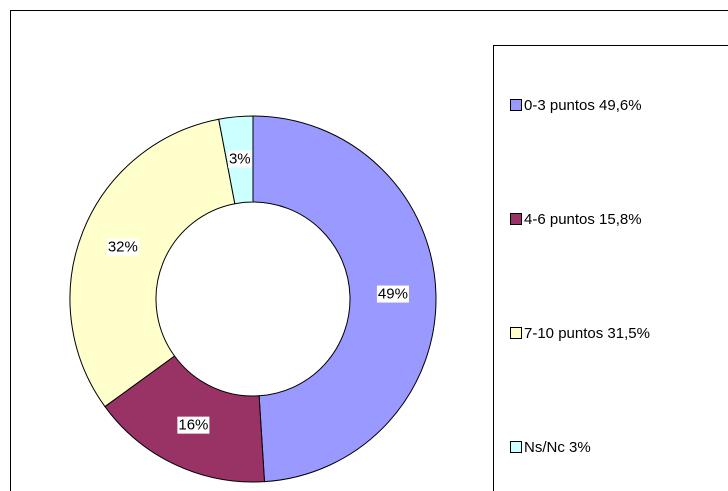  I want to click on legend-label: 4-6 puntos 15,8%, so click(583, 219).